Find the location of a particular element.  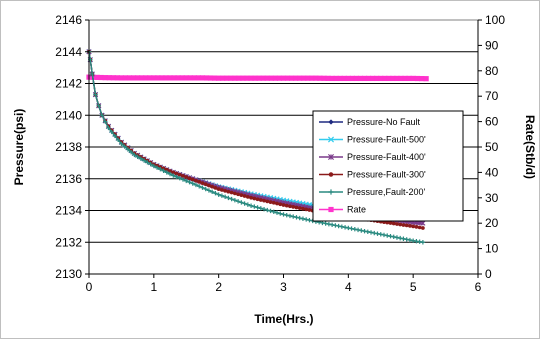

legend-item: Pressure-Fault-300' is located at coordinates (372, 175).